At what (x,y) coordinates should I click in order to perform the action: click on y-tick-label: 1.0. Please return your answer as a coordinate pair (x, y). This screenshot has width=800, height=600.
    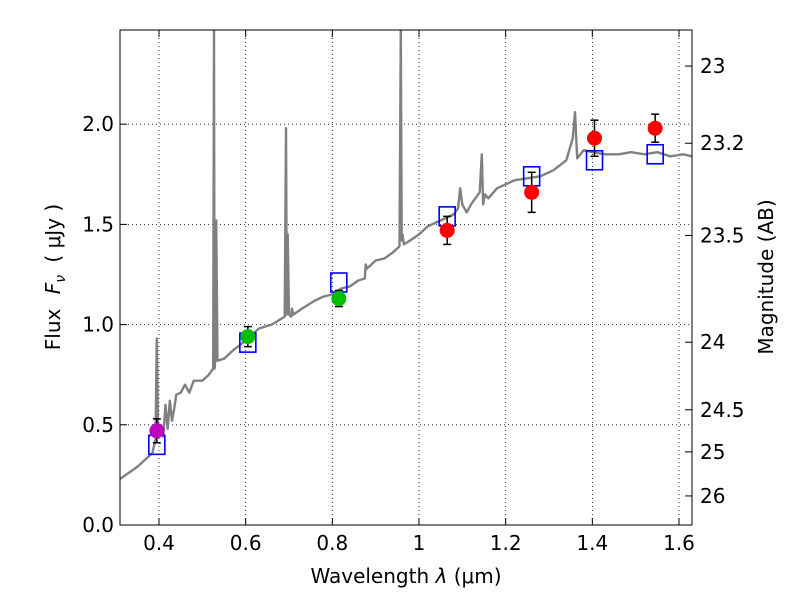
    Looking at the image, I should click on (98, 325).